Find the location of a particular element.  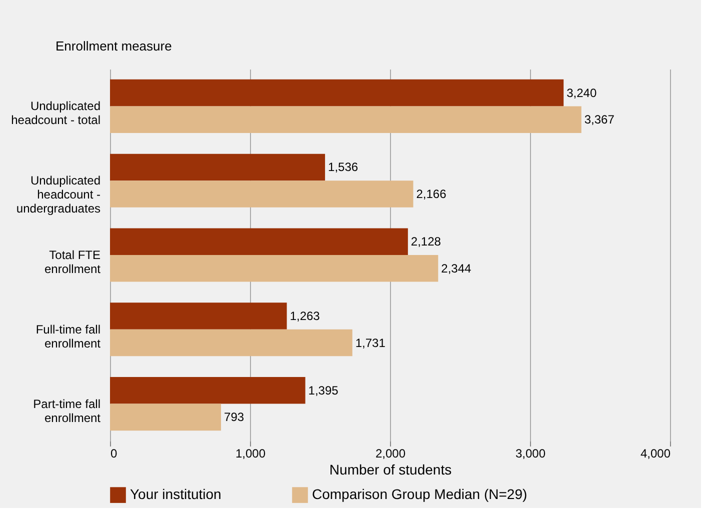

y-tick-label: Unduplicated headcount - total is located at coordinates (55, 113).